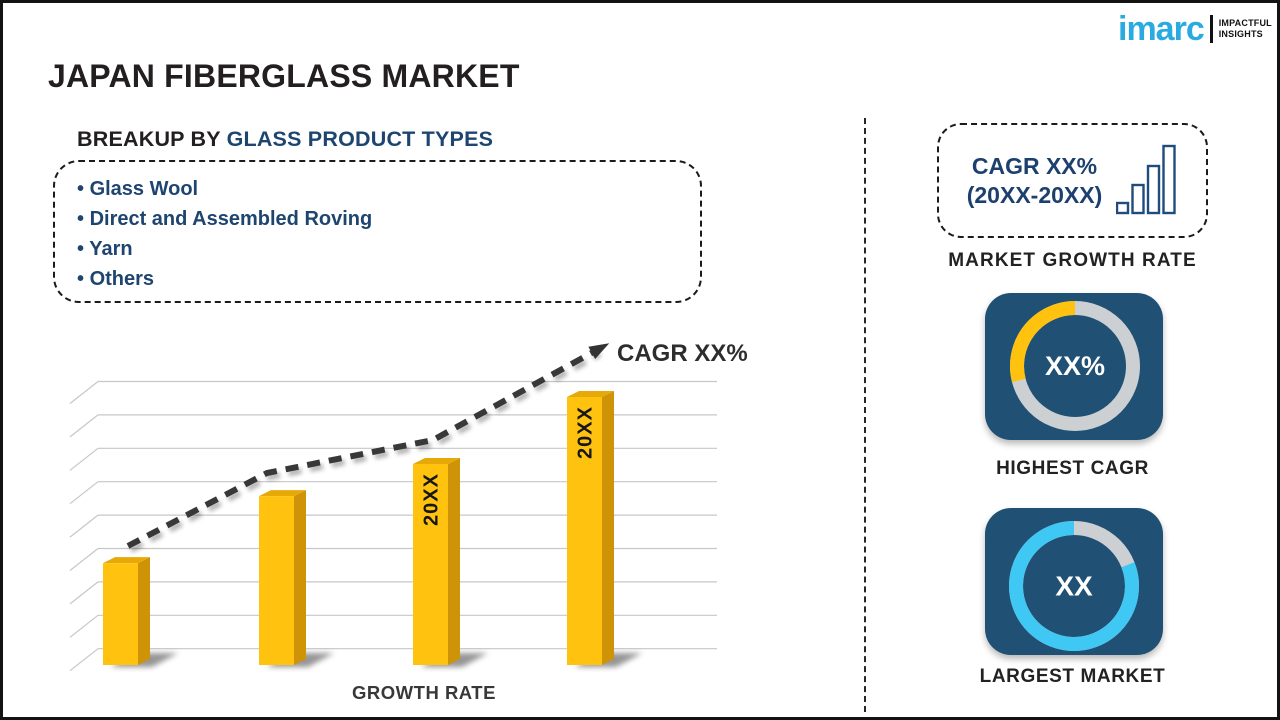  I want to click on largest-market-donut: XX, so click(1074, 586).